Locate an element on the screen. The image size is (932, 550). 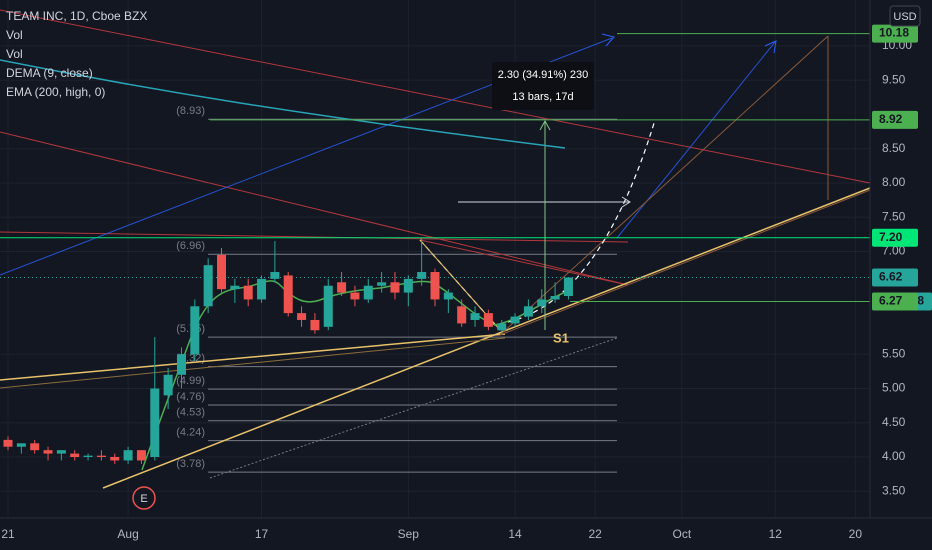
y-tick-label: 4.50 is located at coordinates (894, 422).